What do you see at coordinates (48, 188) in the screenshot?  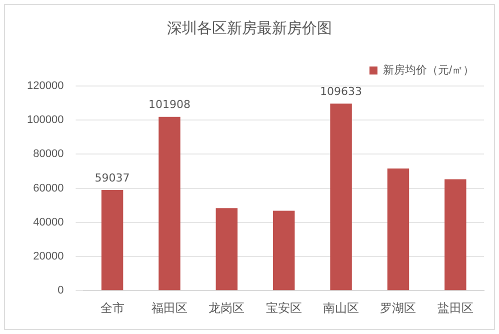 I see `y-tick-label: 60000` at bounding box center [48, 188].